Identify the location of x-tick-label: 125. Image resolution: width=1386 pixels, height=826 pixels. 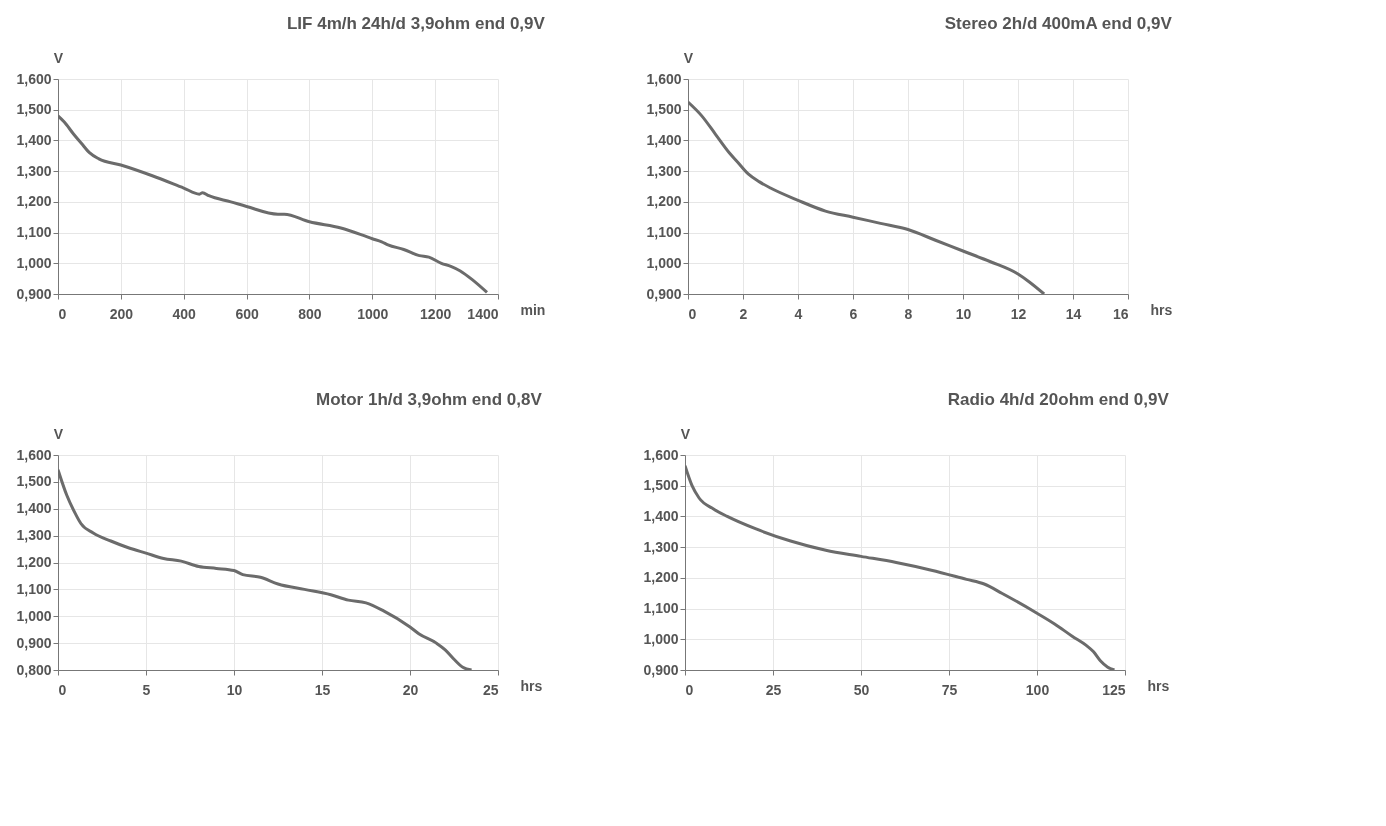
(1114, 689).